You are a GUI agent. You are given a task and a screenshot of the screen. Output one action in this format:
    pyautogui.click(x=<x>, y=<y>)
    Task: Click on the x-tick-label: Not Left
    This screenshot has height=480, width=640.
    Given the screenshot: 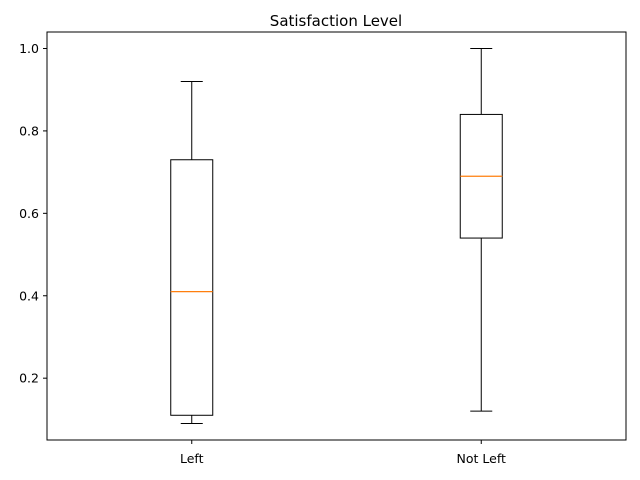 What is the action you would take?
    pyautogui.click(x=481, y=458)
    